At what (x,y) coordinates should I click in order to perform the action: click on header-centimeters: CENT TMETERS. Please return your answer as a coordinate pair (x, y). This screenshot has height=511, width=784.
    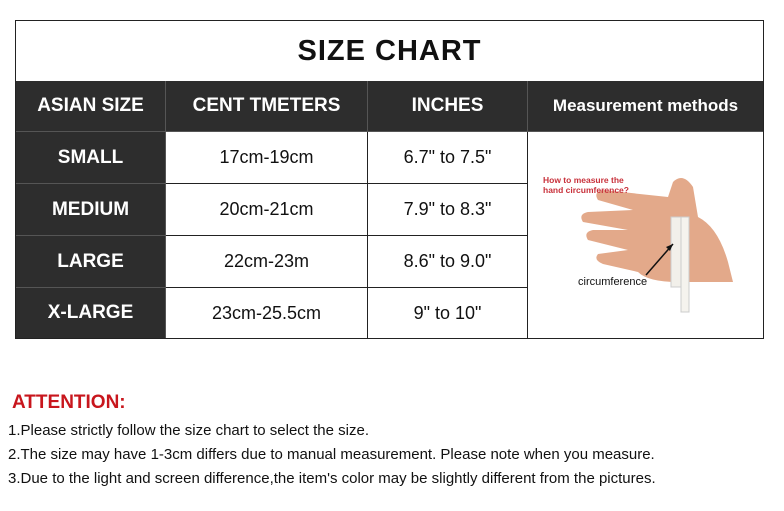
    Looking at the image, I should click on (267, 106).